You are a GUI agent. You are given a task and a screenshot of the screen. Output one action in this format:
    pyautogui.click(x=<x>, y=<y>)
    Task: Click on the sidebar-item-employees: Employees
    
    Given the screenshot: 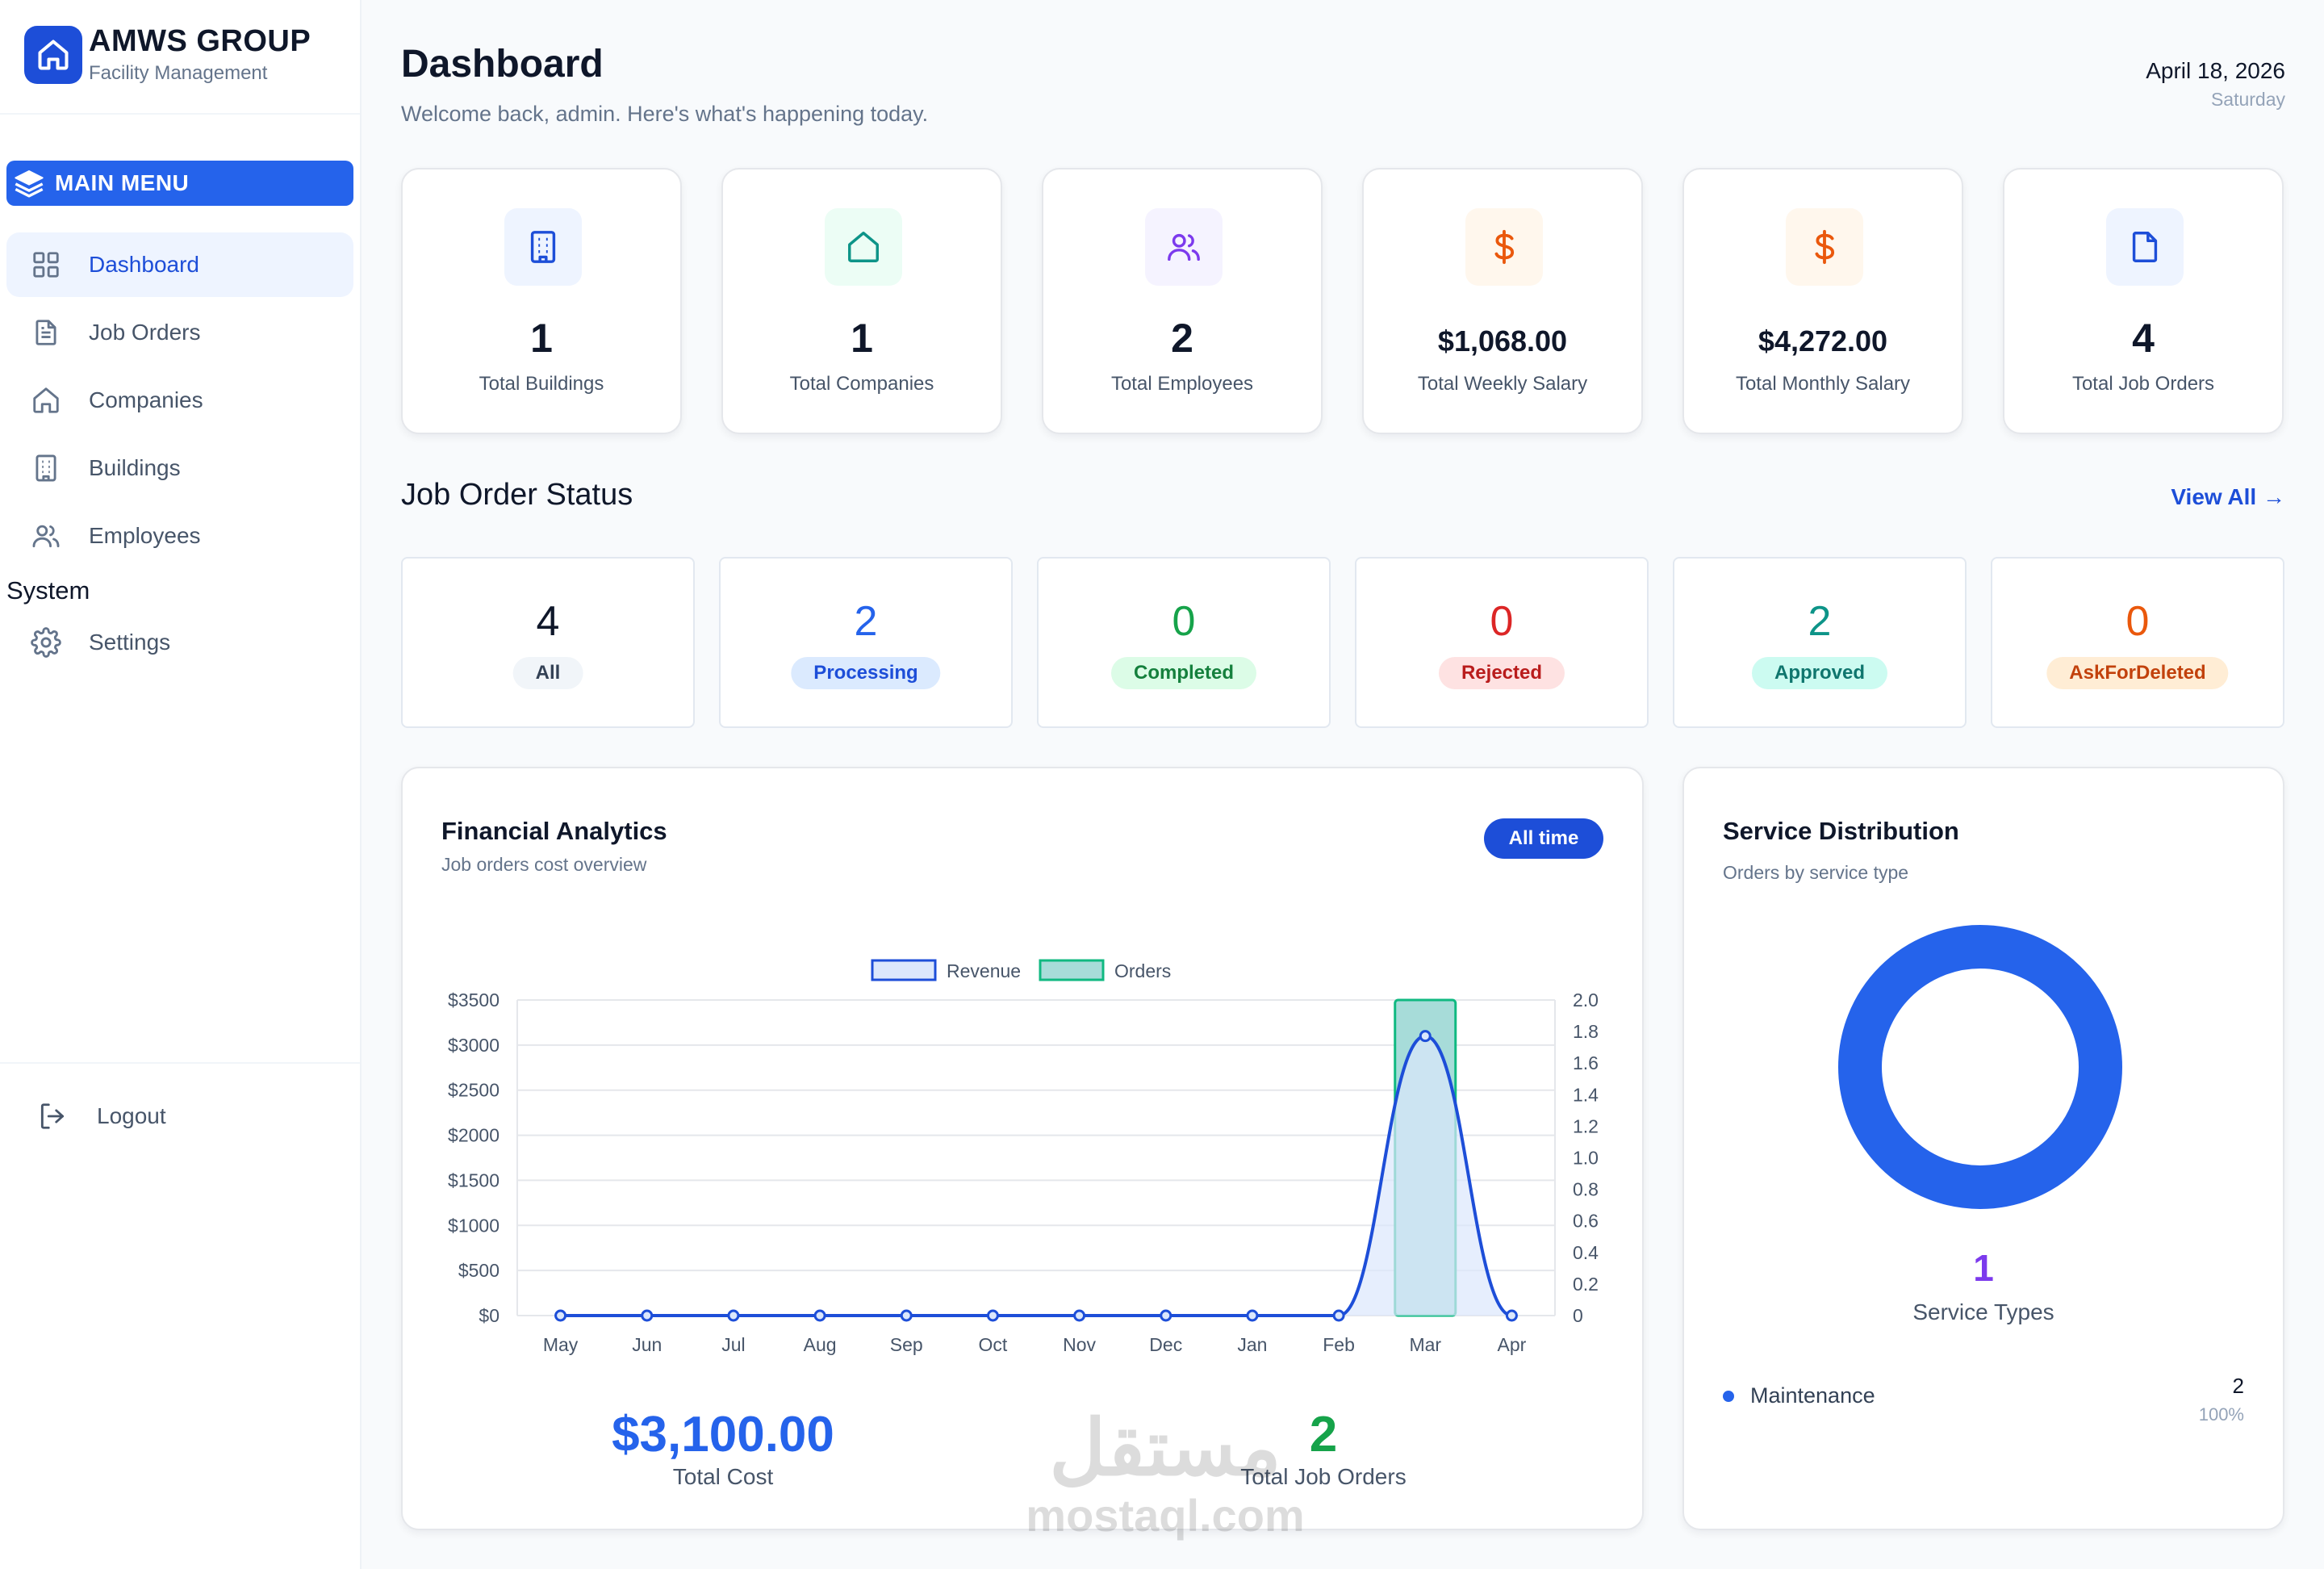 What is the action you would take?
    pyautogui.click(x=179, y=536)
    